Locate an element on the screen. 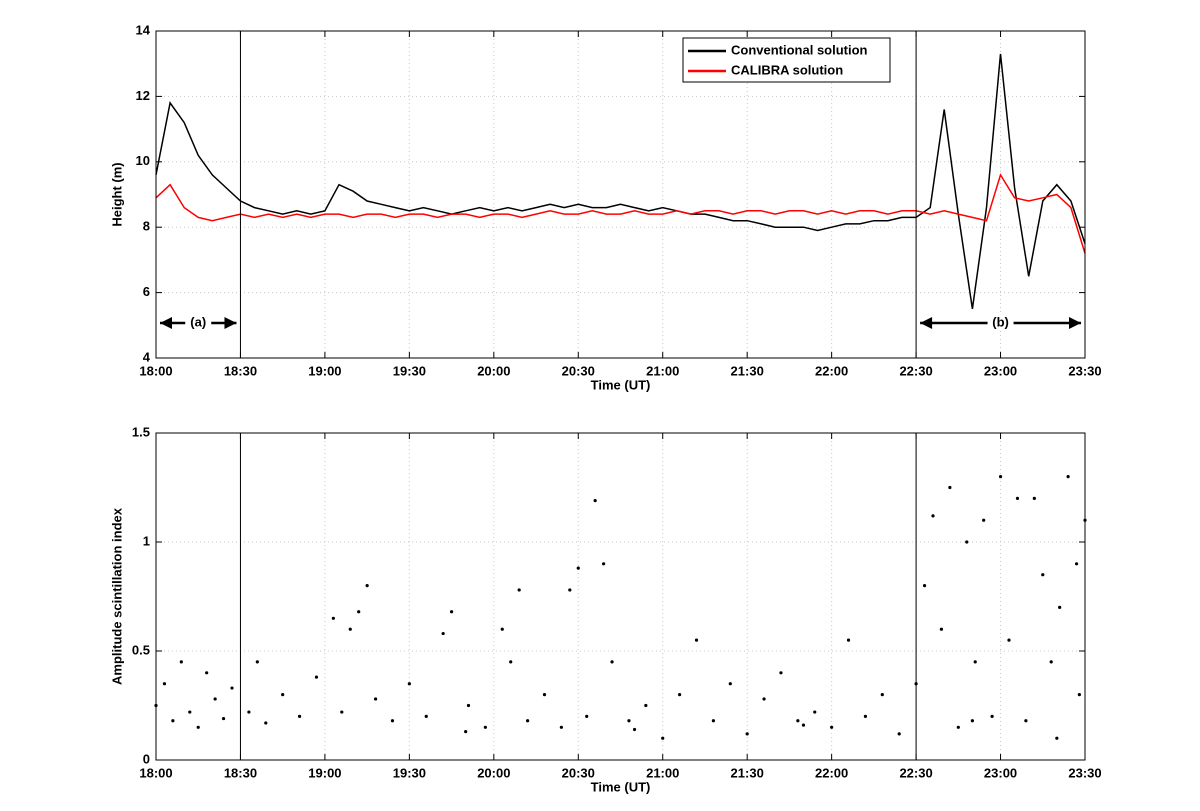  x-tick-label: 21:30 is located at coordinates (747, 370).